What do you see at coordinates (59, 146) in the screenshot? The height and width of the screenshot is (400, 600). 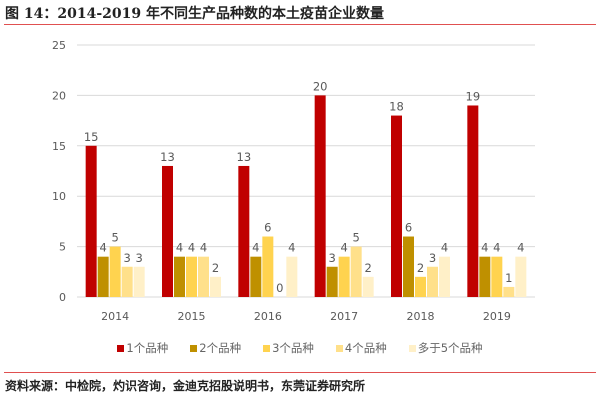 I see `y-tick-label: 15` at bounding box center [59, 146].